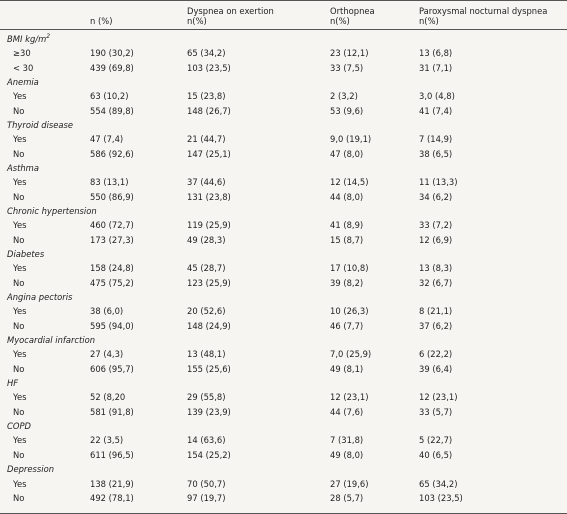  What do you see at coordinates (438, 182) in the screenshot?
I see `data-cell: 11 (13,3)` at bounding box center [438, 182].